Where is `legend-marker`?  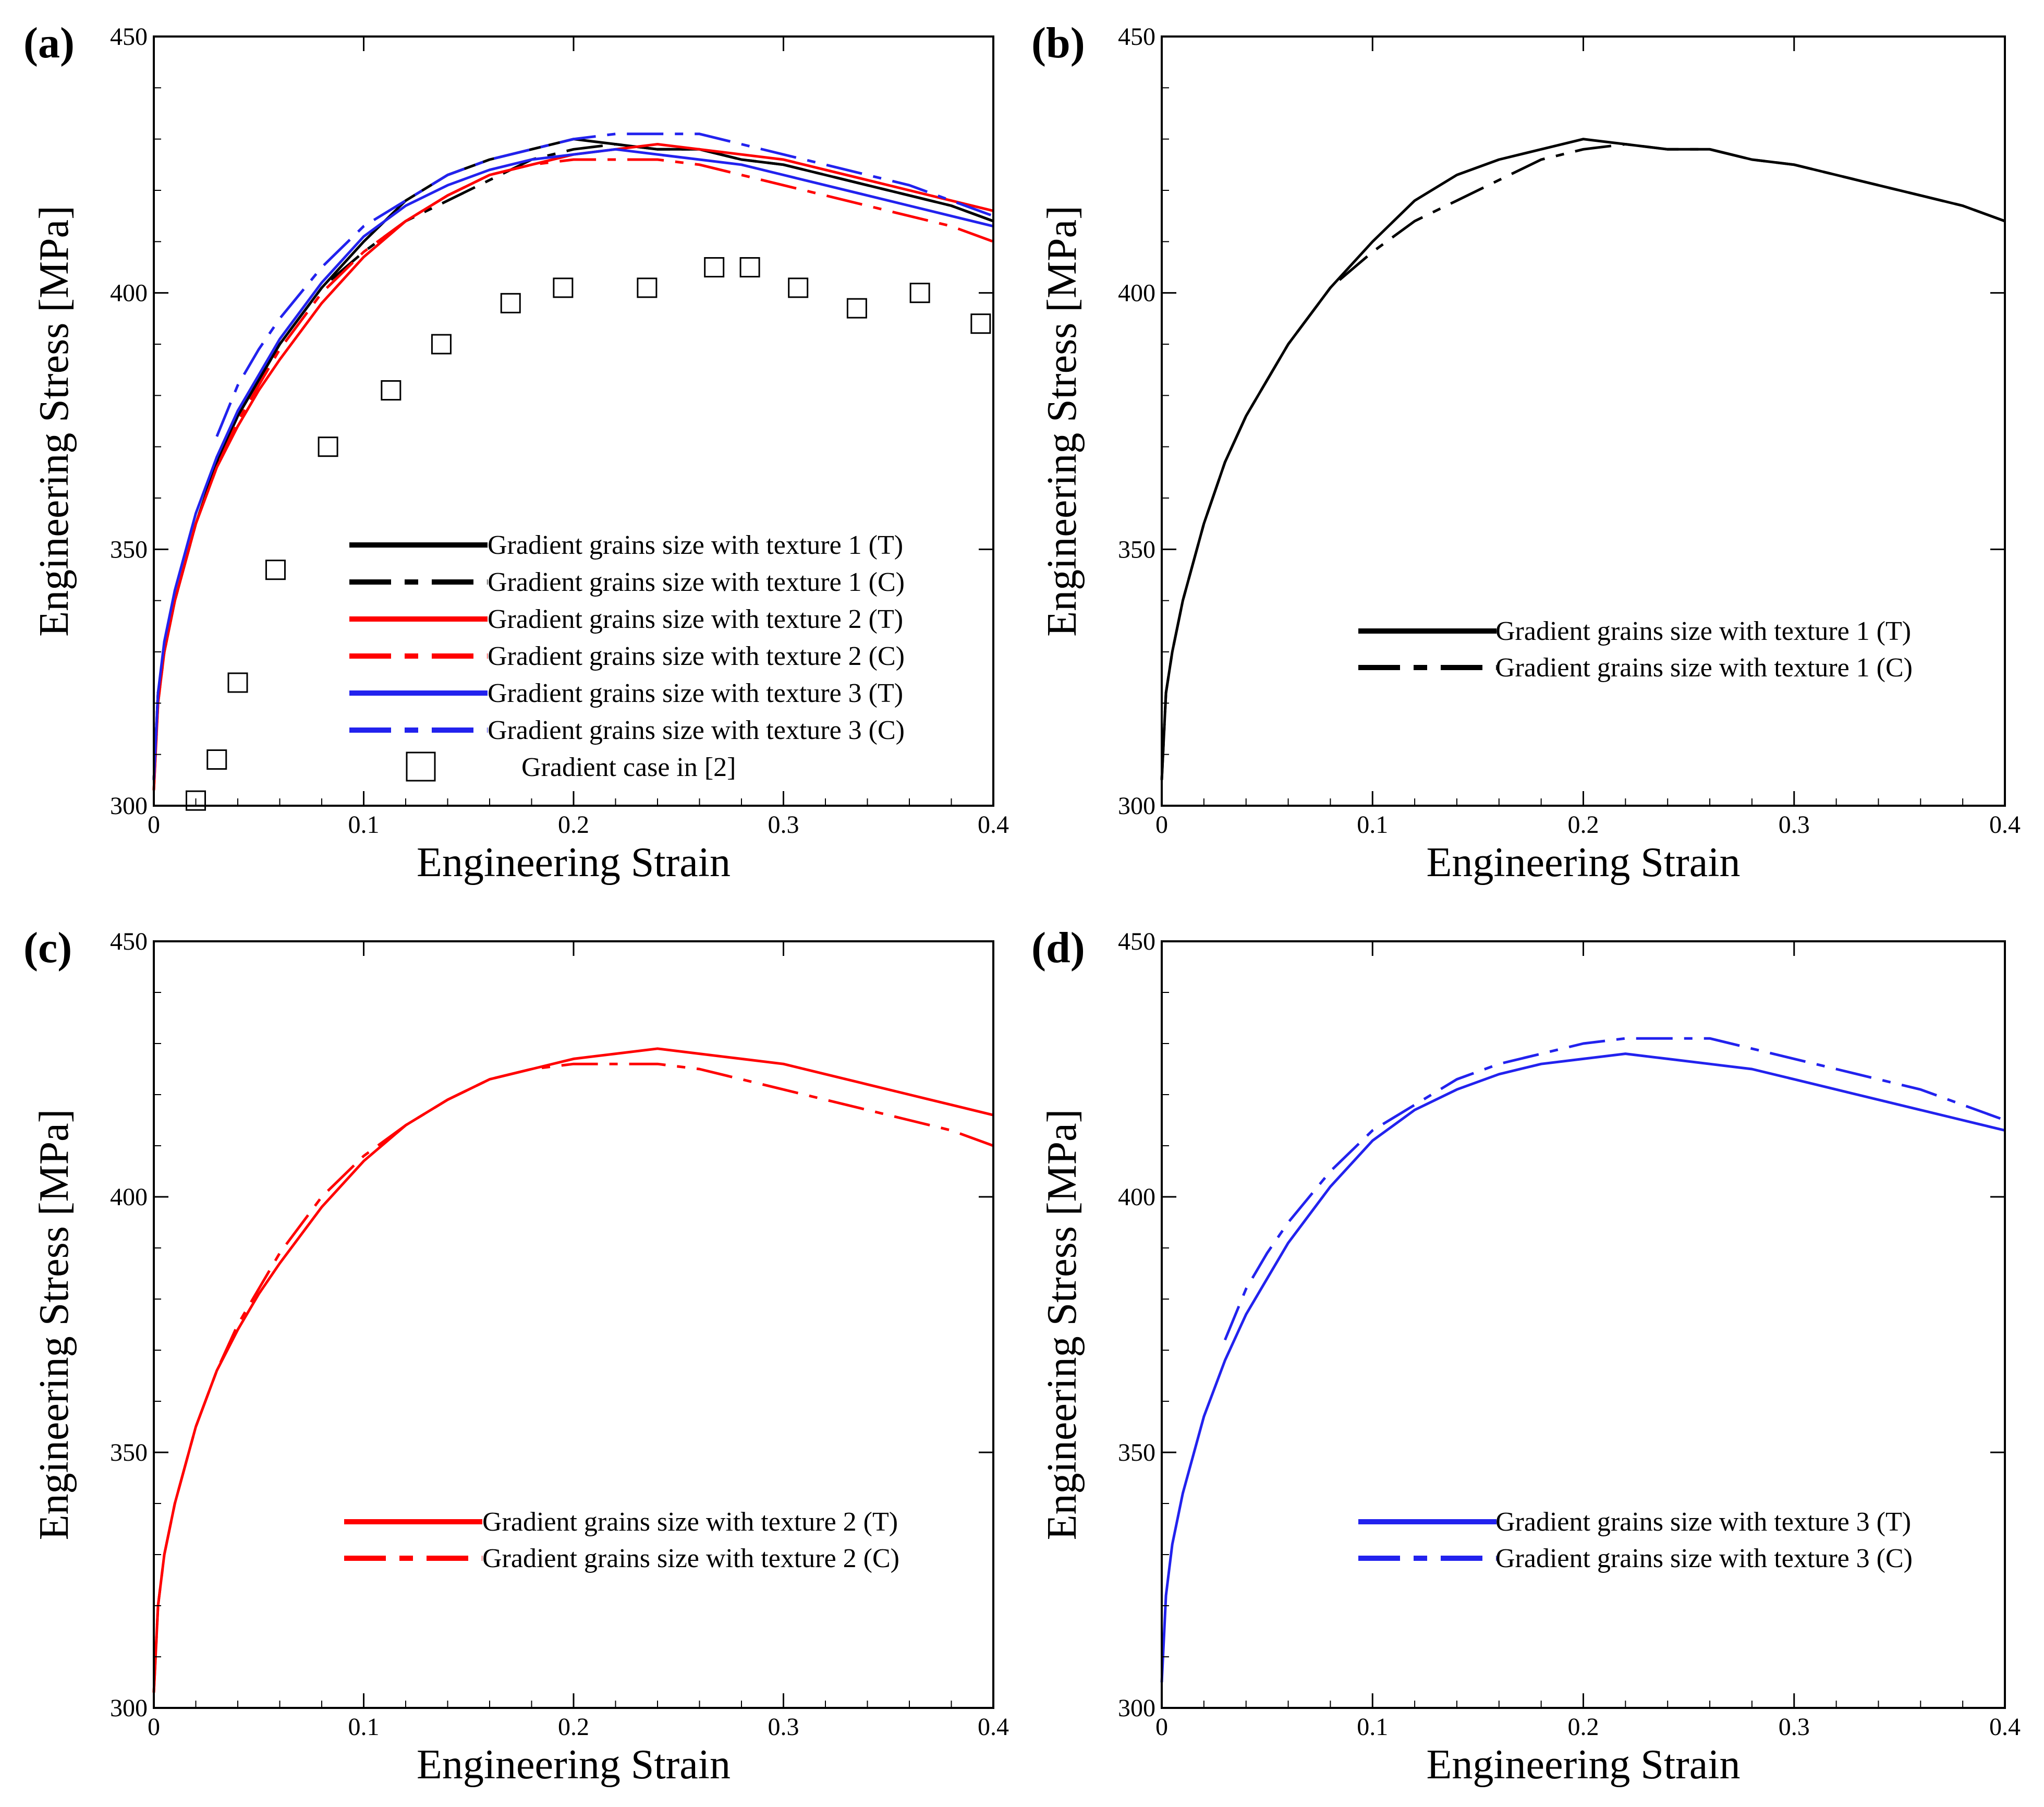
legend-marker is located at coordinates (421, 766).